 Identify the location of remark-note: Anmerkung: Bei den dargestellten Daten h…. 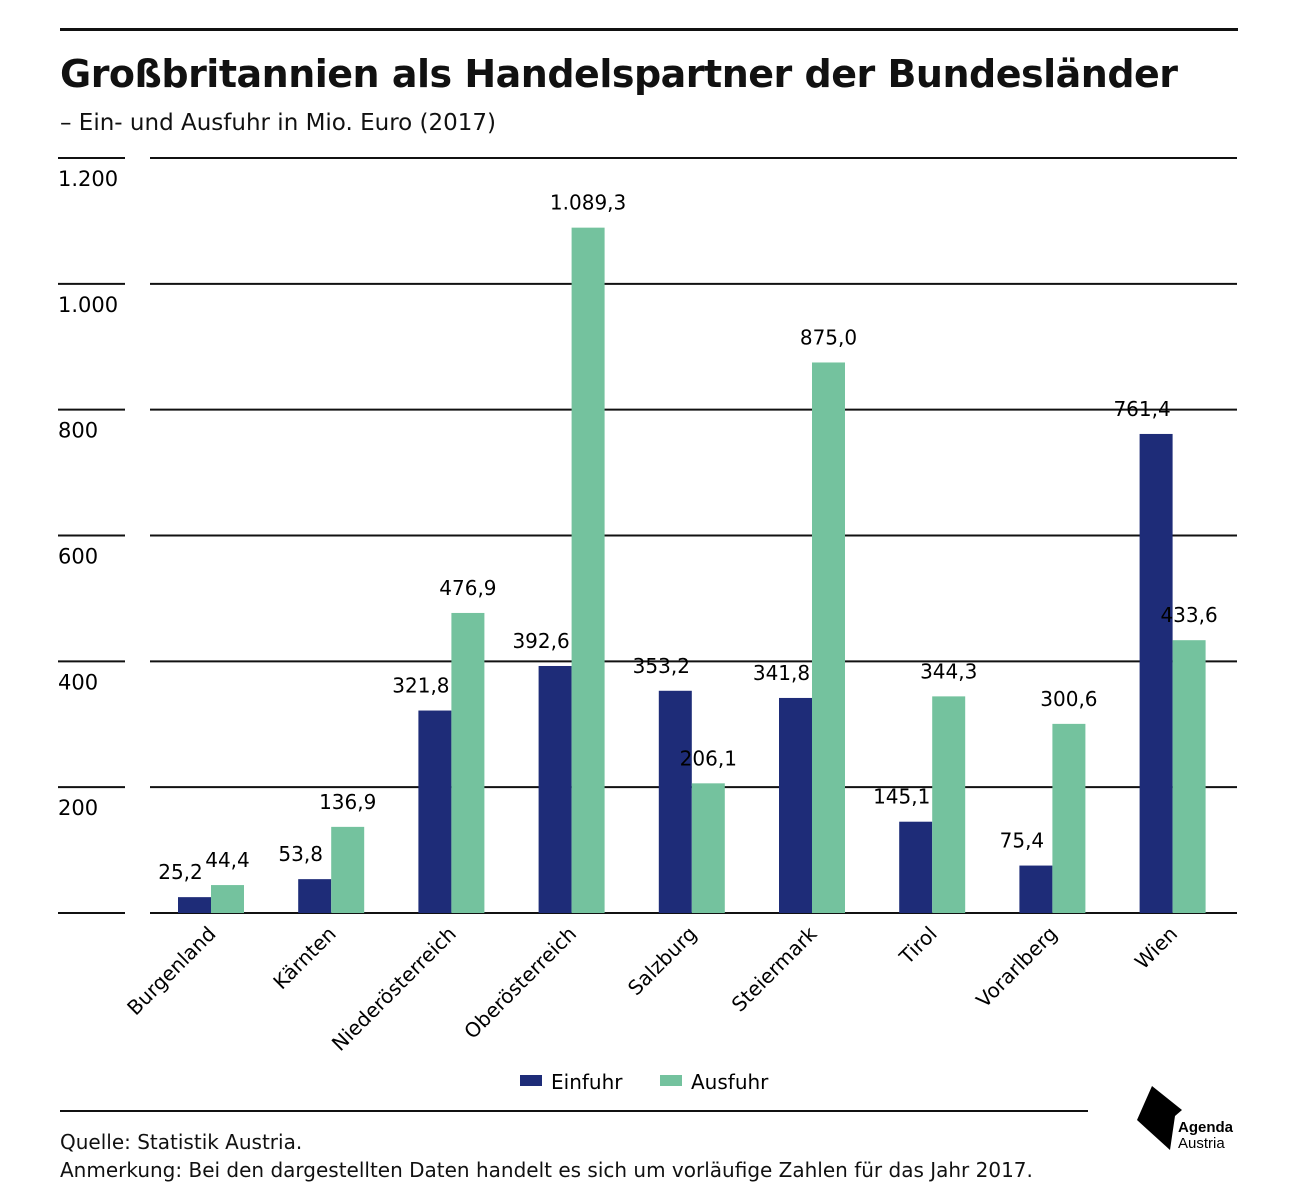
(546, 1170).